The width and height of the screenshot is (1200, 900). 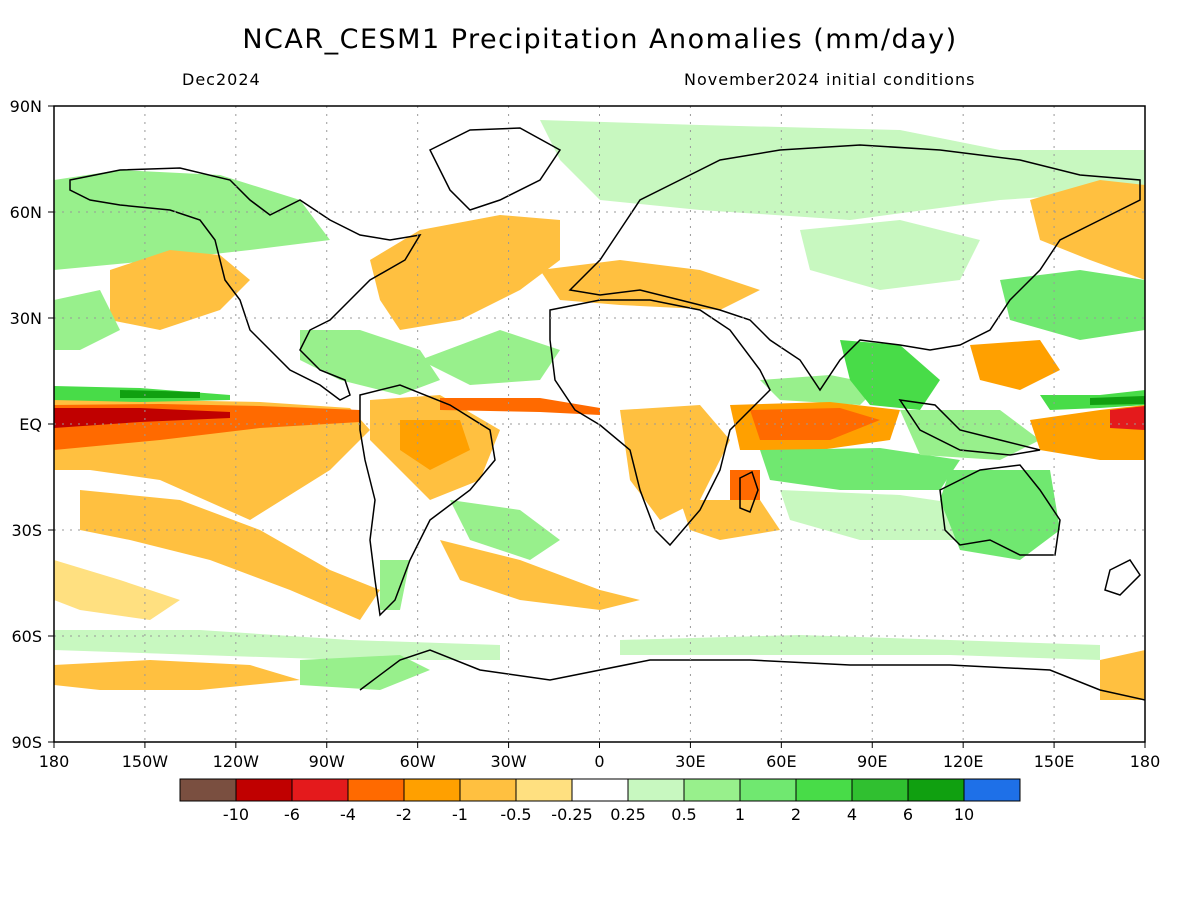 I want to click on colorbar-label: -10, so click(x=236, y=814).